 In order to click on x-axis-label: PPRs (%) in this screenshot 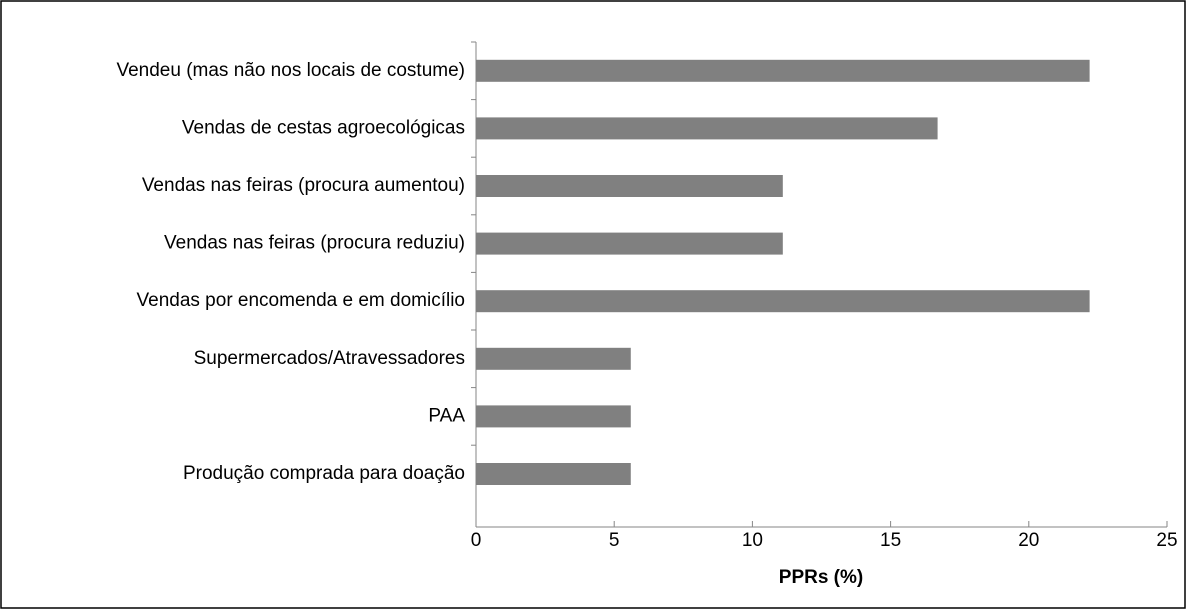, I will do `click(821, 577)`.